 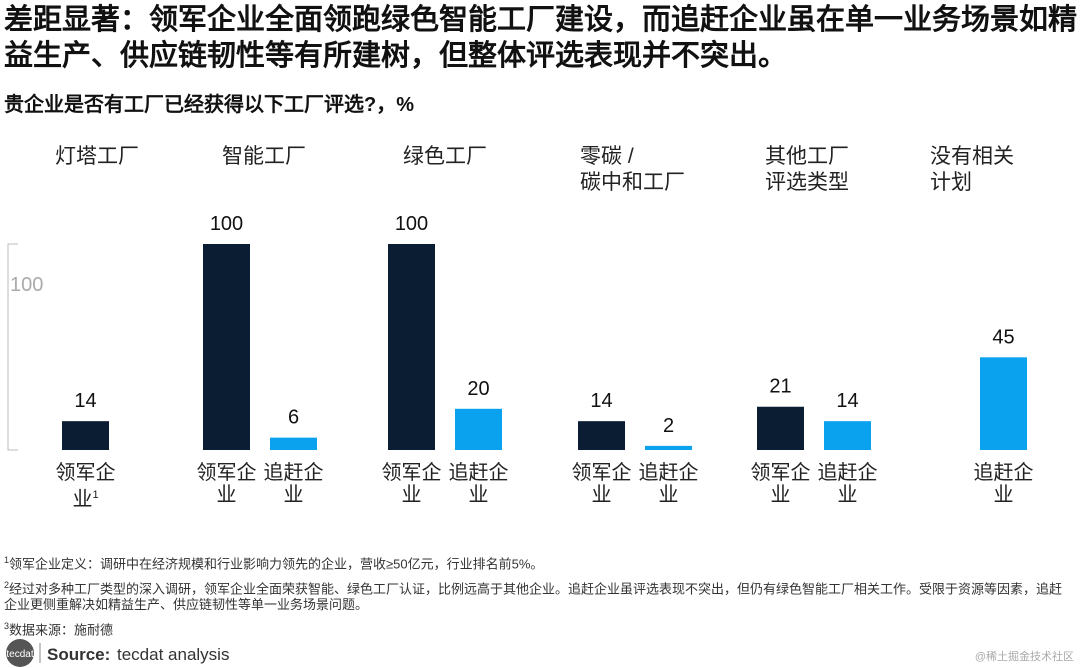 I want to click on category-label: 没有相关 计划, so click(x=972, y=169).